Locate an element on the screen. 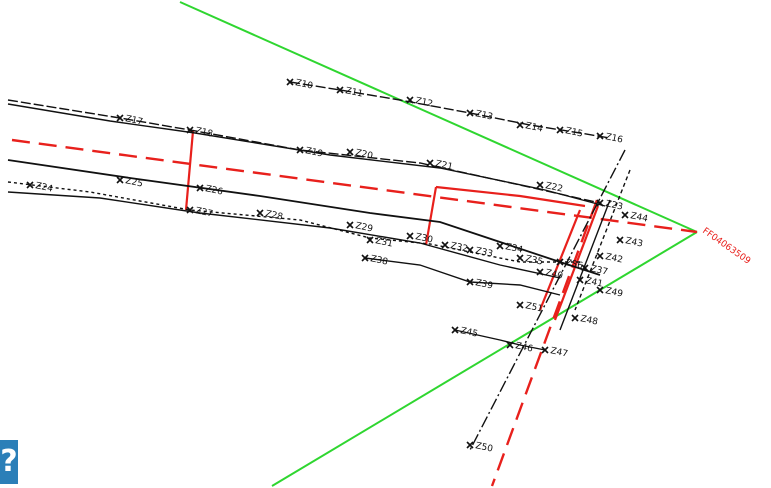  survey-point-label: Z24 is located at coordinates (44, 188).